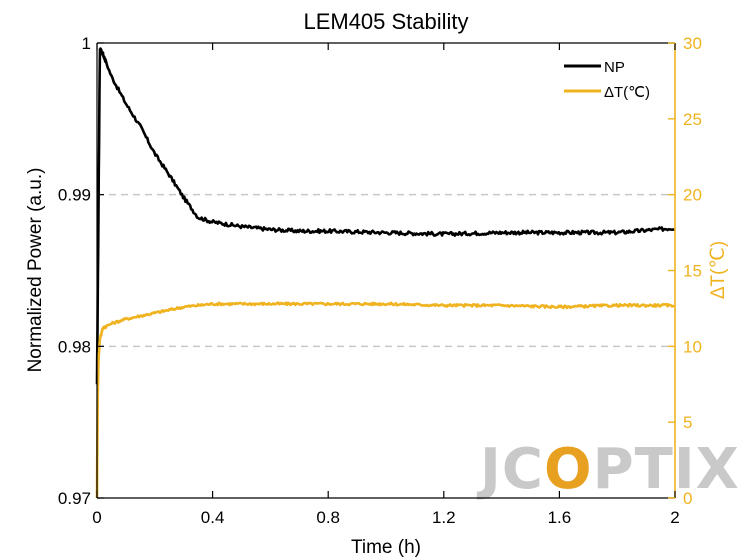 This screenshot has height=560, width=747. I want to click on y-tick-label: 0.99, so click(74, 195).